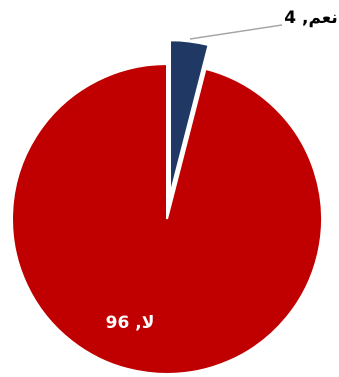 The image size is (339, 377). Describe the element at coordinates (236, 32) in the screenshot. I see `leader-line` at that location.